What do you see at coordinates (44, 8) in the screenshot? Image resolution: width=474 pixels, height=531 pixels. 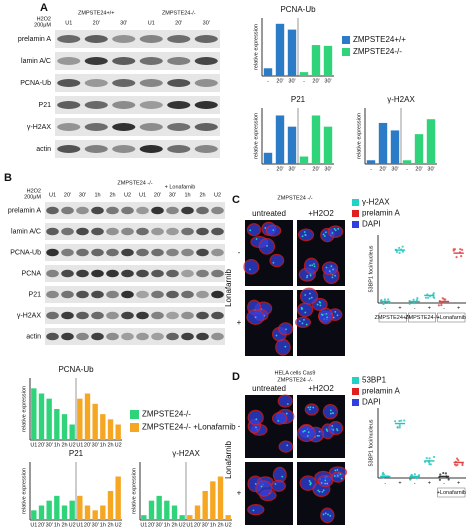 I see `panel-label: A` at bounding box center [44, 8].